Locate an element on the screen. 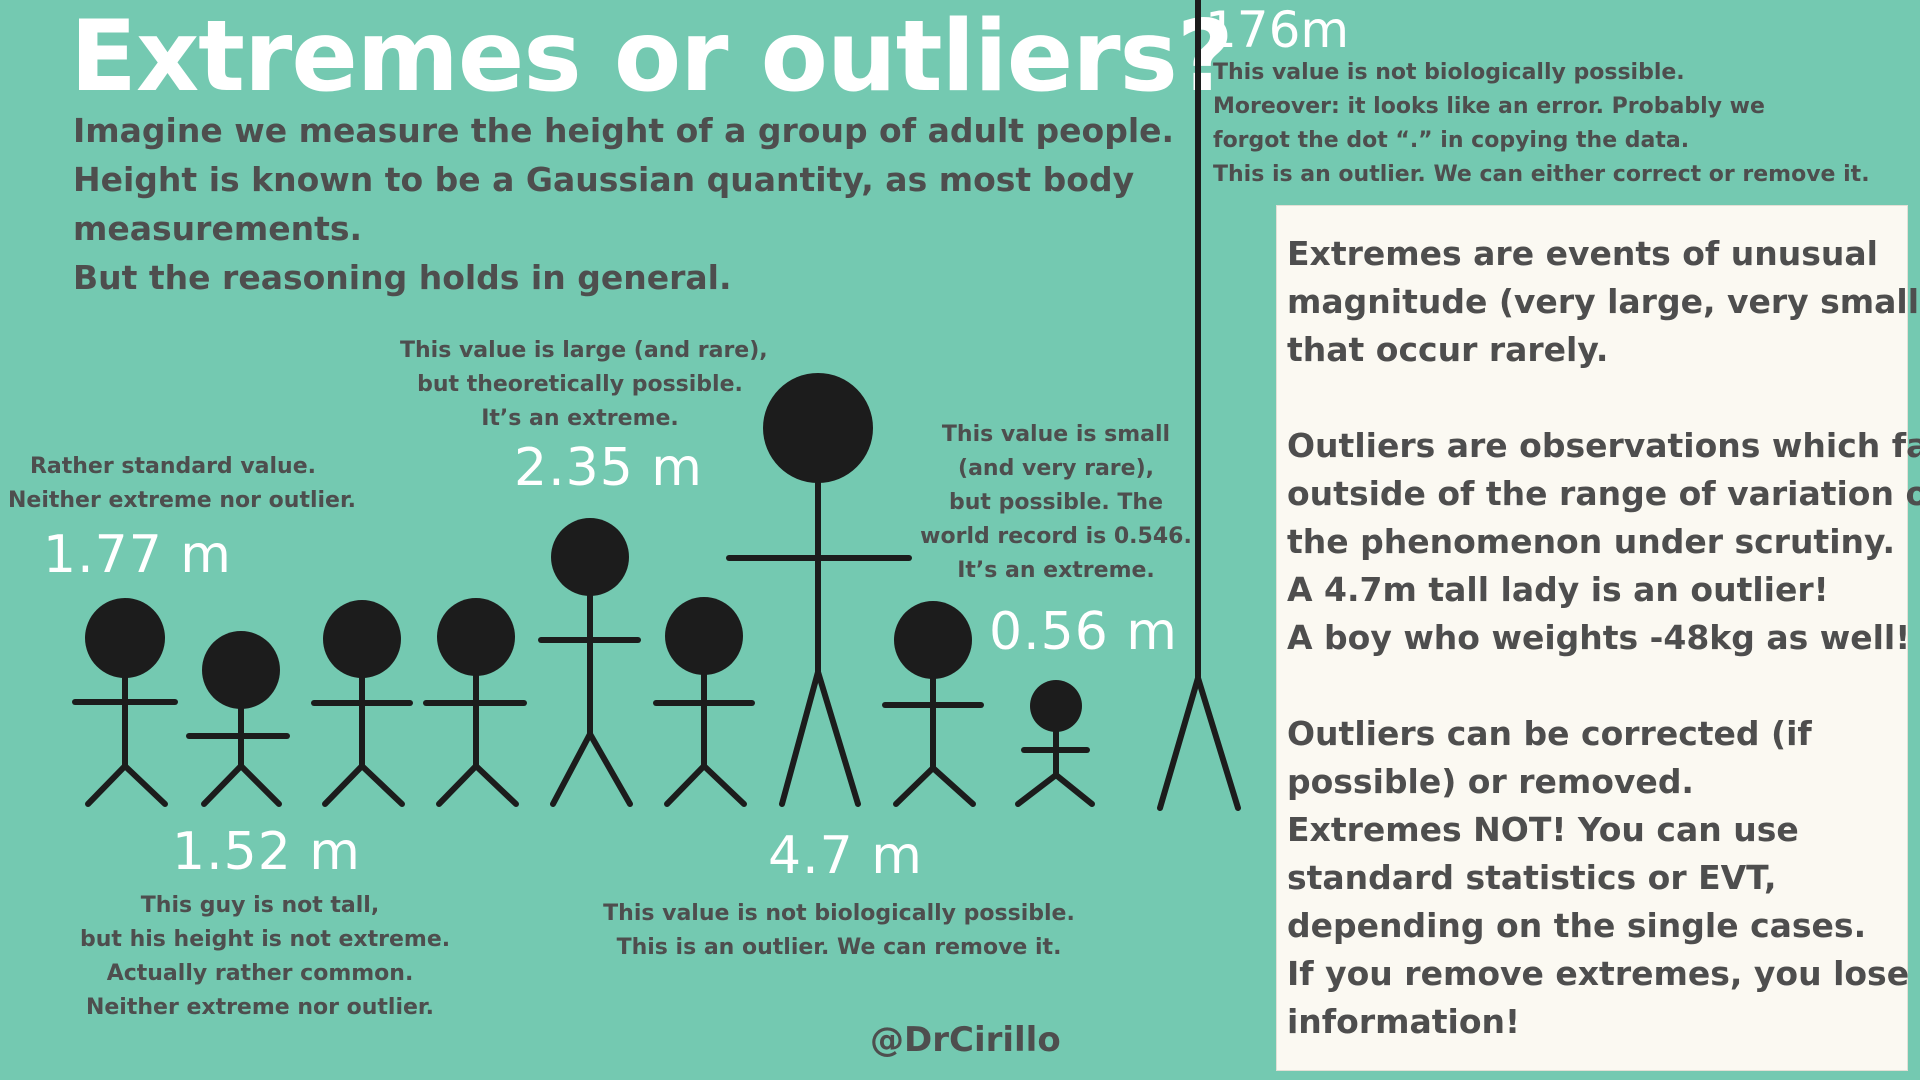 Image resolution: width=1920 pixels, height=1080 pixels. annotation-line: but possible. The is located at coordinates (1056, 502).